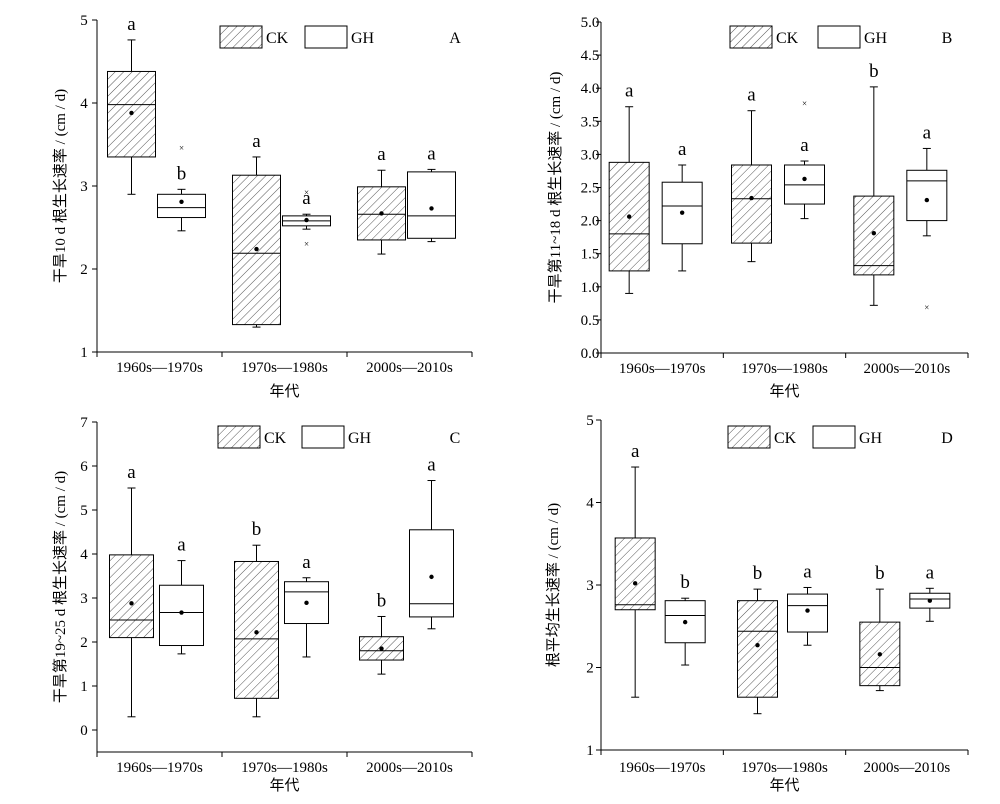 This screenshot has width=1000, height=804. What do you see at coordinates (947, 38) in the screenshot?
I see `panel-letter: B` at bounding box center [947, 38].